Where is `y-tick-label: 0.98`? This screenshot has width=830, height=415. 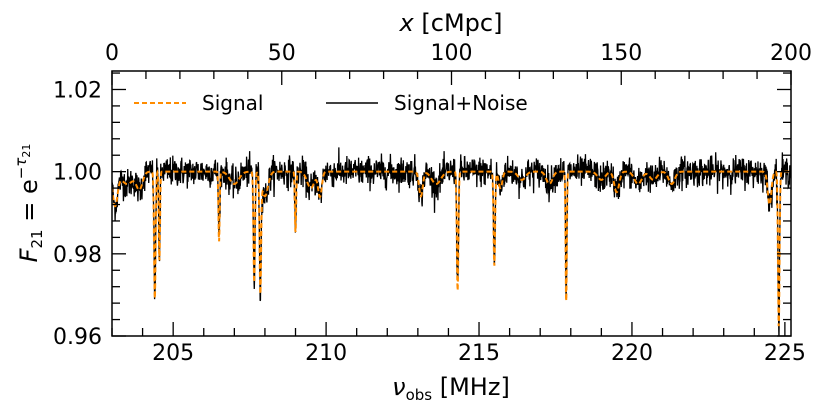 y-tick-label: 0.98 is located at coordinates (77, 255).